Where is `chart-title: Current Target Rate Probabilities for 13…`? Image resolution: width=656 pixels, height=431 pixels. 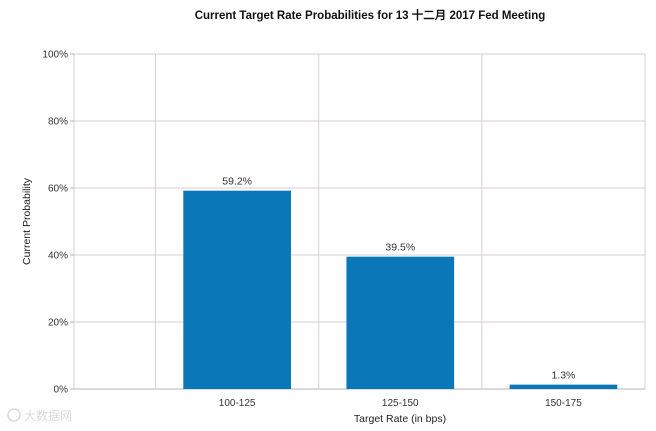
chart-title: Current Target Rate Probabilities for 13… is located at coordinates (370, 15).